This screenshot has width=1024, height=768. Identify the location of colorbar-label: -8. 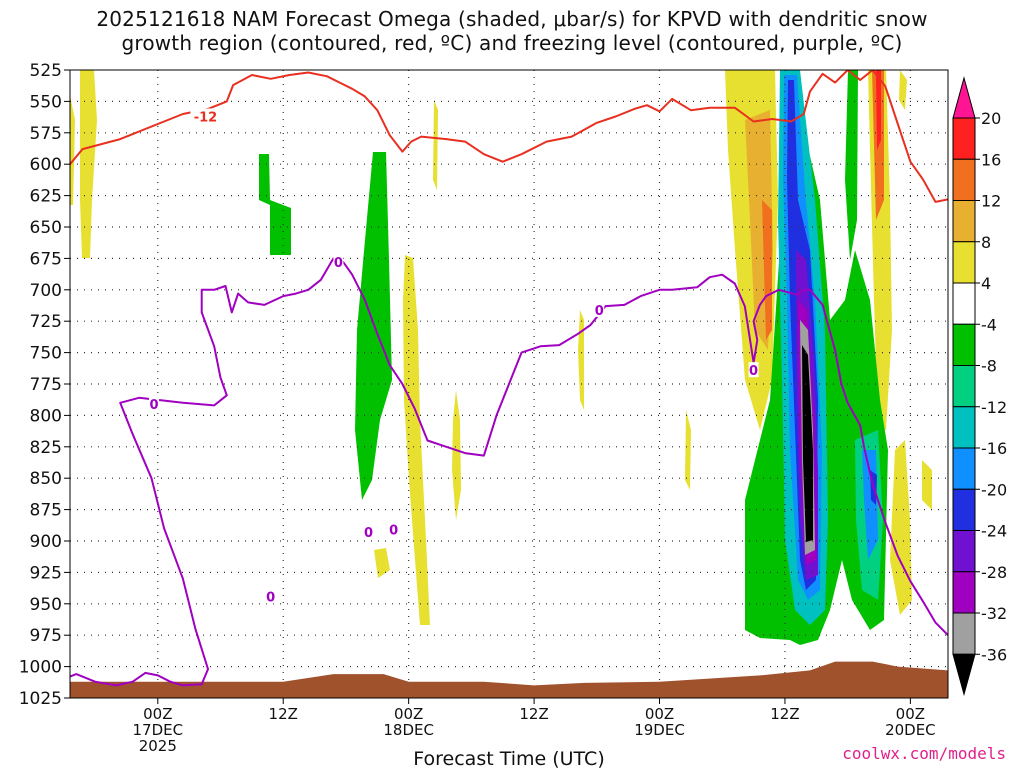
(989, 366).